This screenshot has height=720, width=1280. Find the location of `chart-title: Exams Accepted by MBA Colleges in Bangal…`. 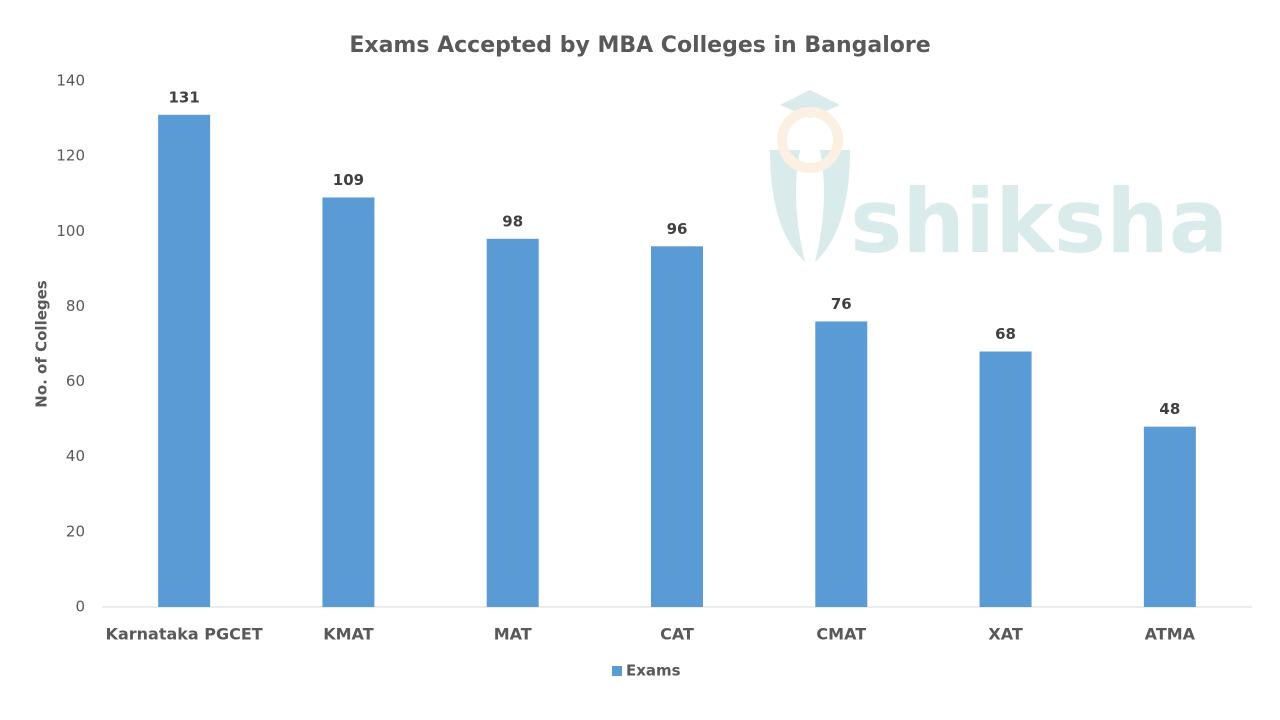

chart-title: Exams Accepted by MBA Colleges in Bangal… is located at coordinates (639, 45).